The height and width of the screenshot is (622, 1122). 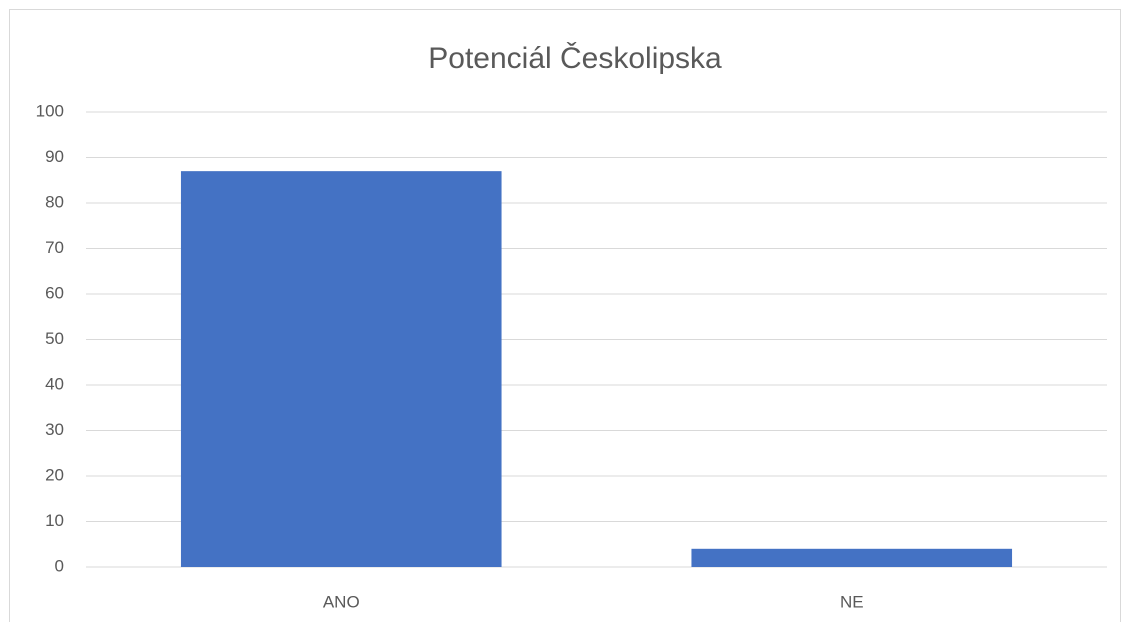 I want to click on x-tick-label: NE, so click(x=852, y=601).